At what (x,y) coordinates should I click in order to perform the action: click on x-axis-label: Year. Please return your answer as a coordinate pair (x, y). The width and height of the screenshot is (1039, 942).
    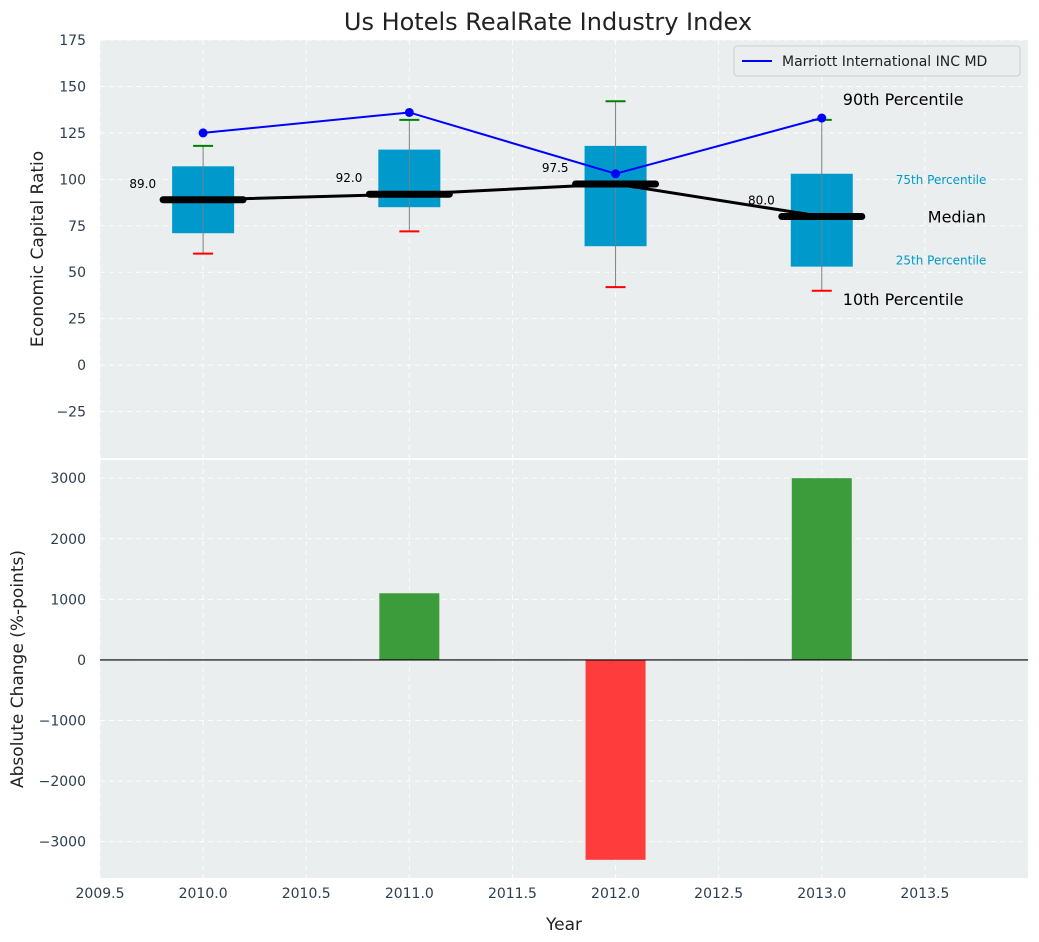
    Looking at the image, I should click on (563, 925).